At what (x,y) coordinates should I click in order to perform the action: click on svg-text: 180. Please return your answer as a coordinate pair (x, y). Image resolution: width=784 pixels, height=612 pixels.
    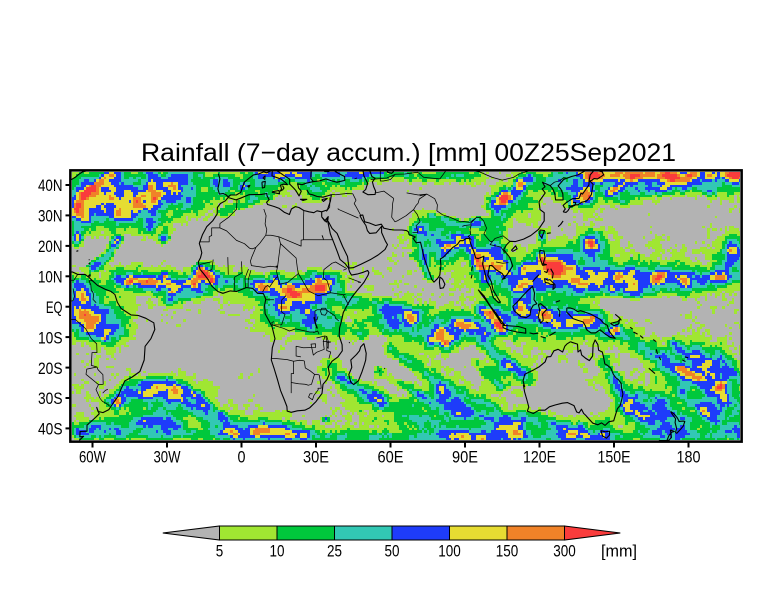
    Looking at the image, I should click on (689, 457).